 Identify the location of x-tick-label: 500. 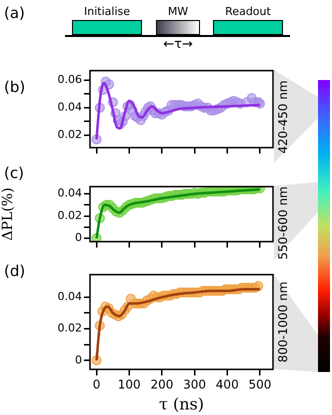
(260, 385).